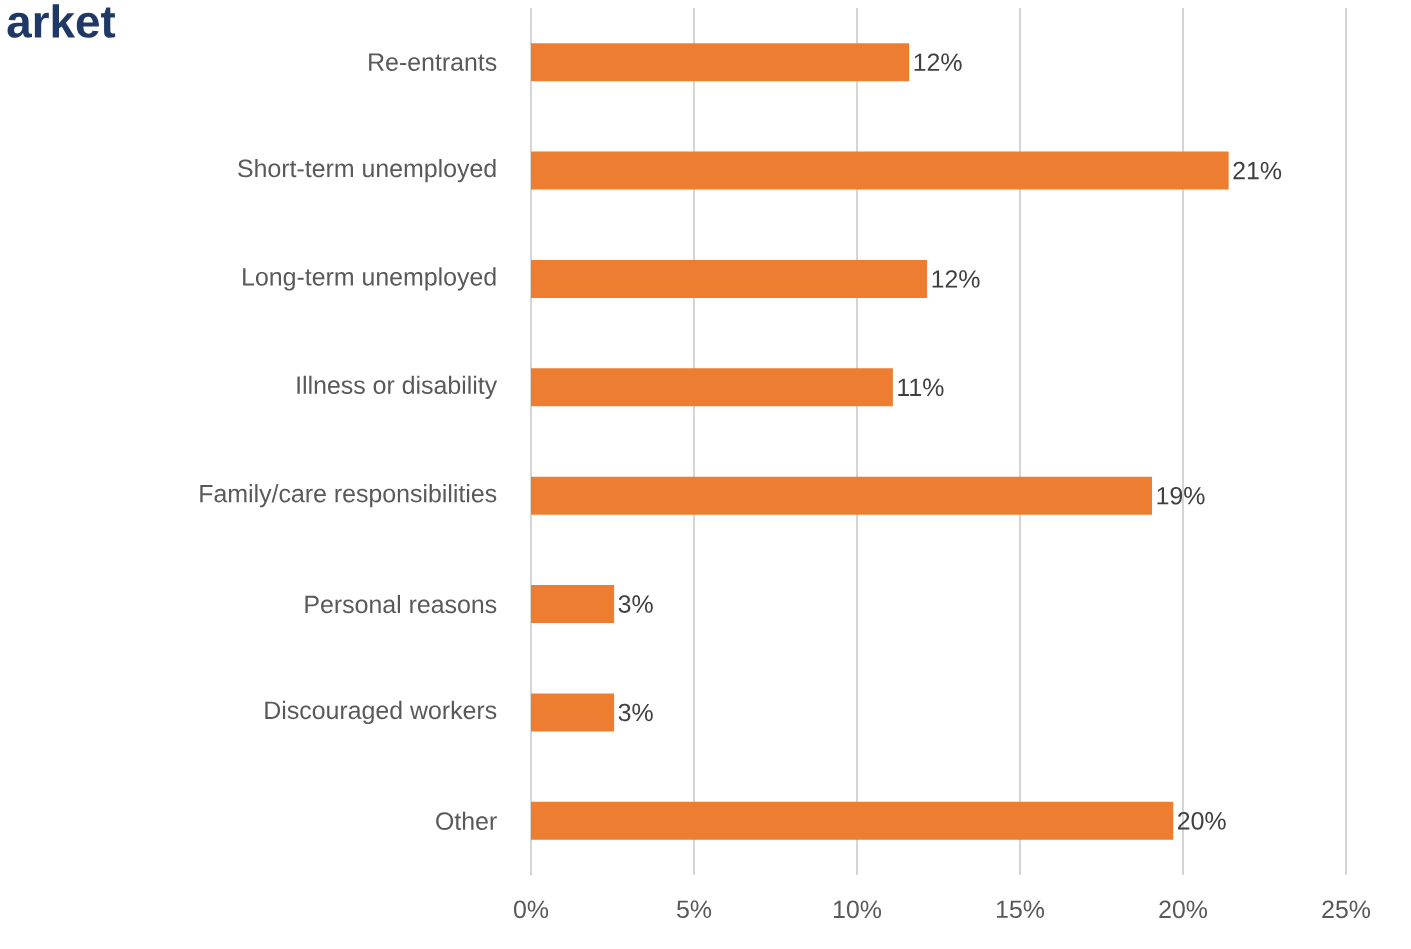 The height and width of the screenshot is (949, 1411). Describe the element at coordinates (381, 712) in the screenshot. I see `y-tick-label: Discouraged workers` at that location.